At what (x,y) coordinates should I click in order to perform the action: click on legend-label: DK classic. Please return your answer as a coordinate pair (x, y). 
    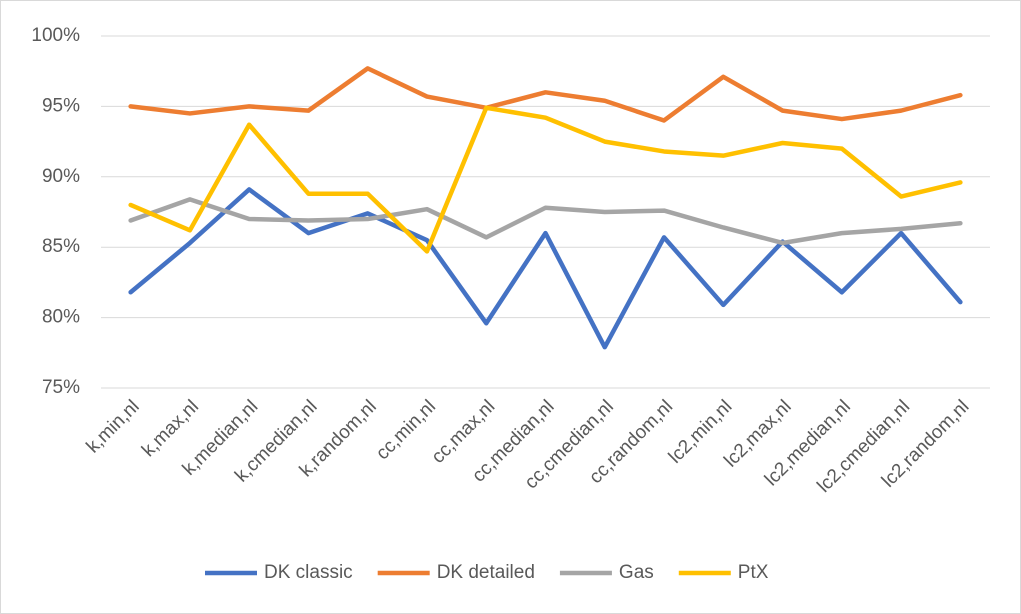
    Looking at the image, I should click on (308, 572).